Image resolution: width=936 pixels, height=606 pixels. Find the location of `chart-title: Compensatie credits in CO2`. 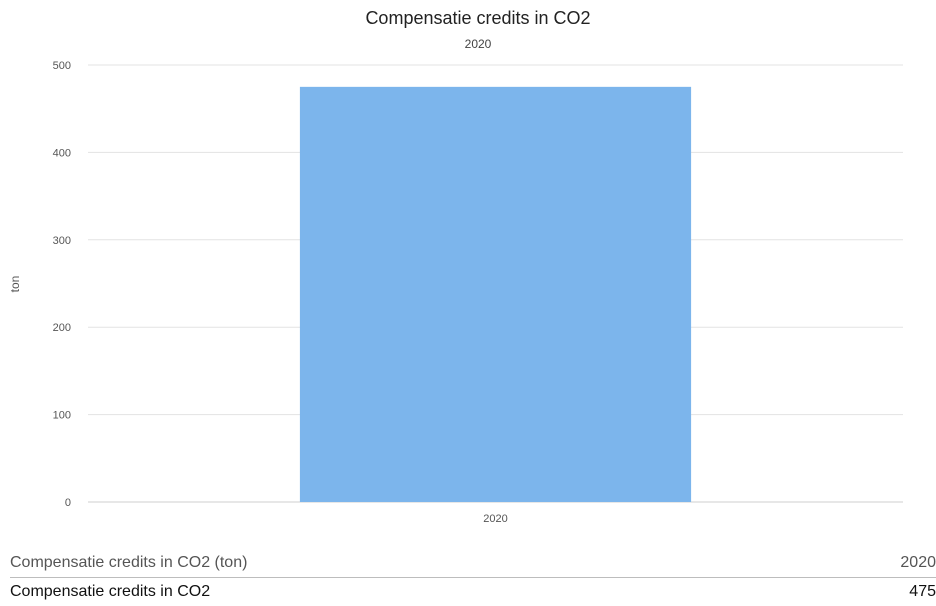

chart-title: Compensatie credits in CO2 is located at coordinates (477, 18).